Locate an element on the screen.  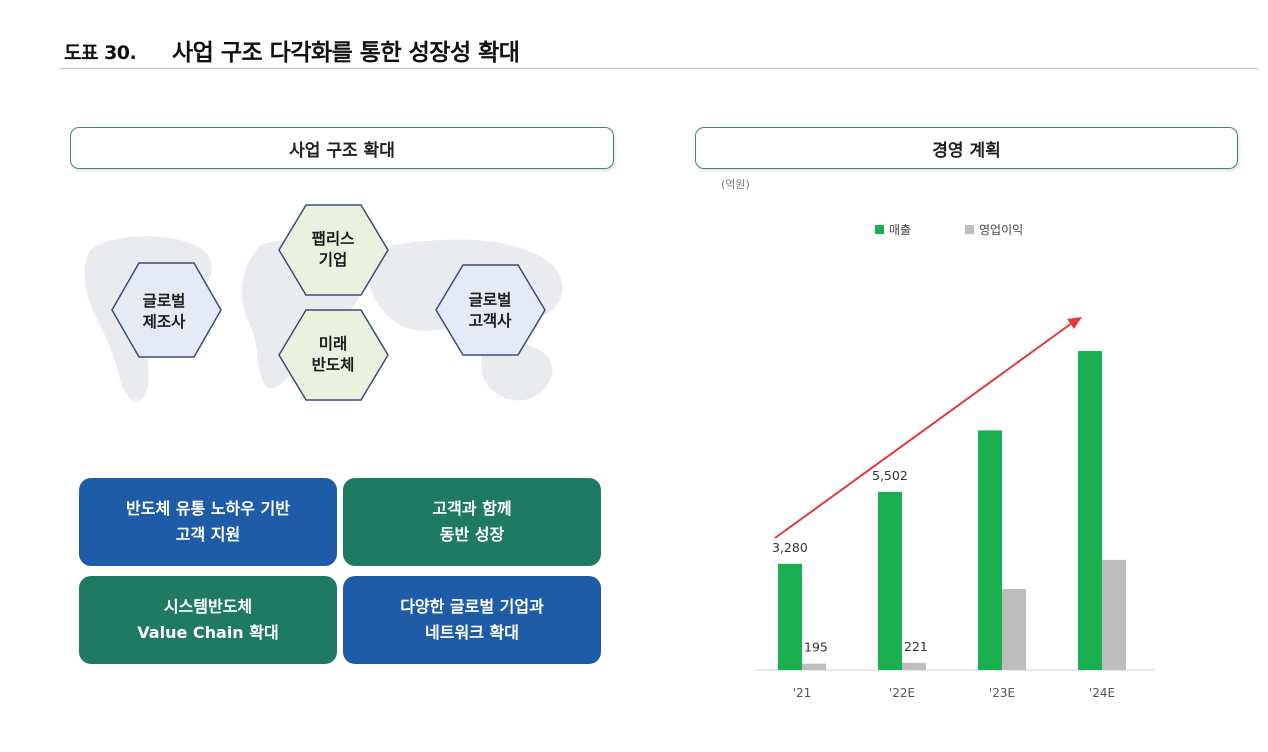
tile-line: 반도체 유통 노하우 기반 is located at coordinates (208, 508).